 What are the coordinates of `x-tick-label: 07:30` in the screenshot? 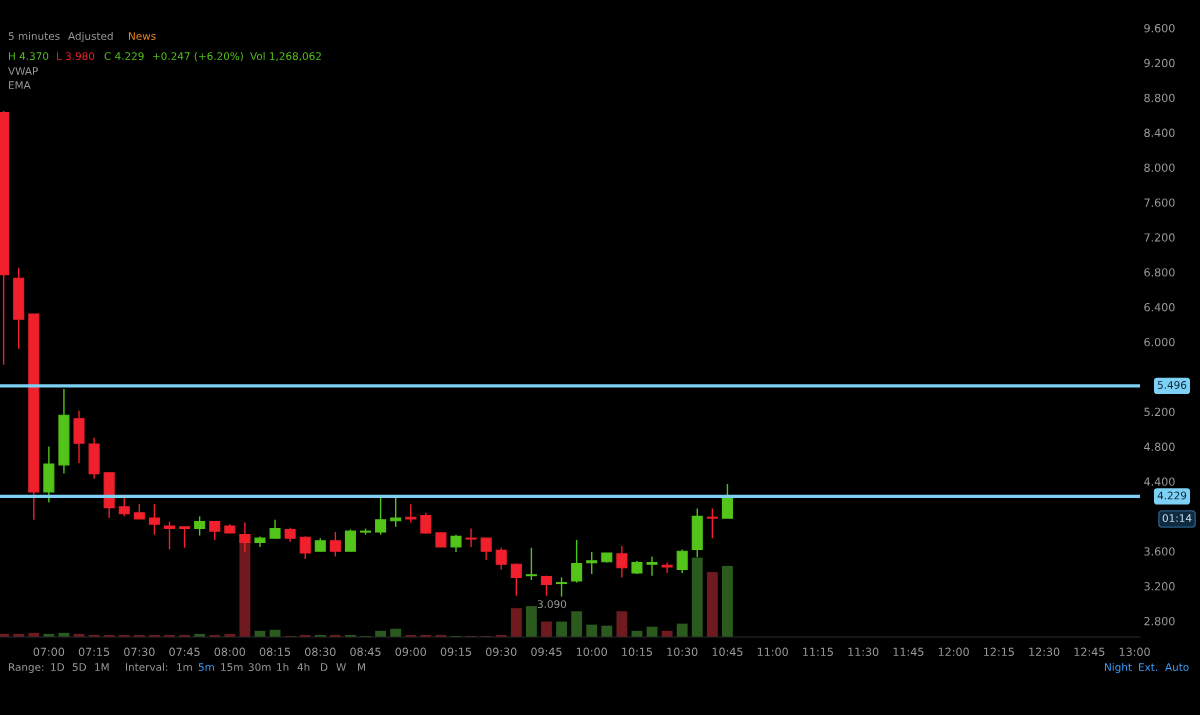 It's located at (139, 651).